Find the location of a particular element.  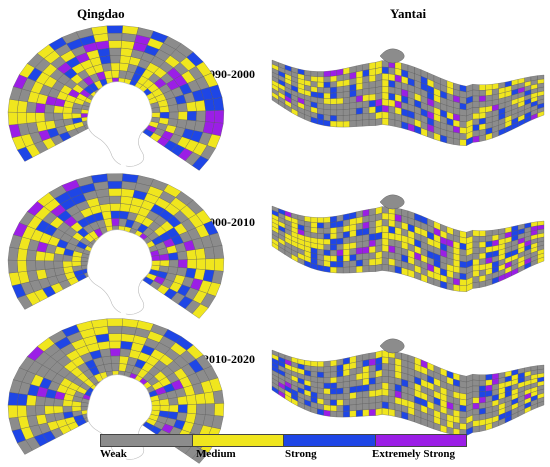

legend-label-medium: Medium is located at coordinates (216, 454).